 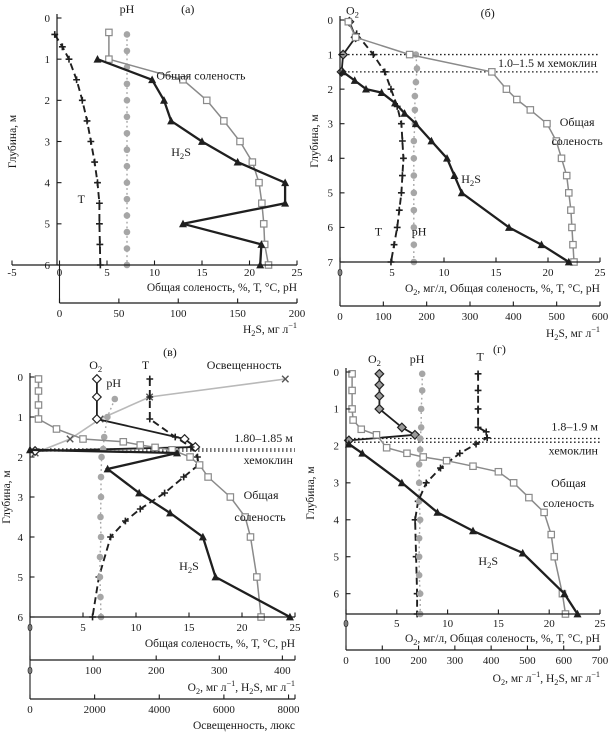 What do you see at coordinates (48, 19) in the screenshot?
I see `y-tick-label: 0` at bounding box center [48, 19].